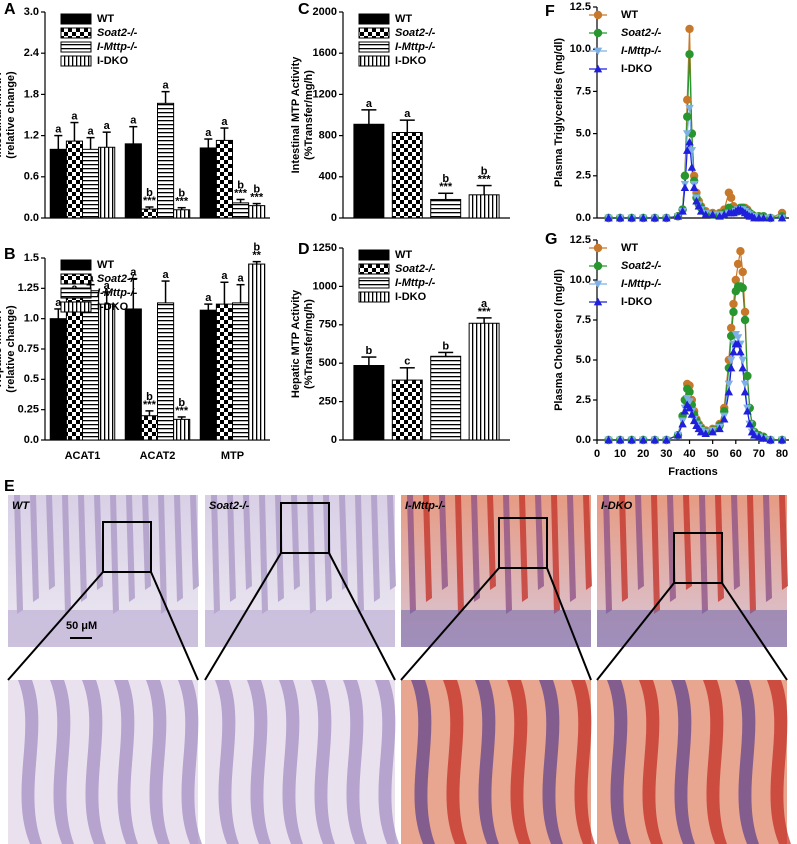 This screenshot has height=844, width=797. I want to click on y-tick-label: 1000, so click(325, 286).